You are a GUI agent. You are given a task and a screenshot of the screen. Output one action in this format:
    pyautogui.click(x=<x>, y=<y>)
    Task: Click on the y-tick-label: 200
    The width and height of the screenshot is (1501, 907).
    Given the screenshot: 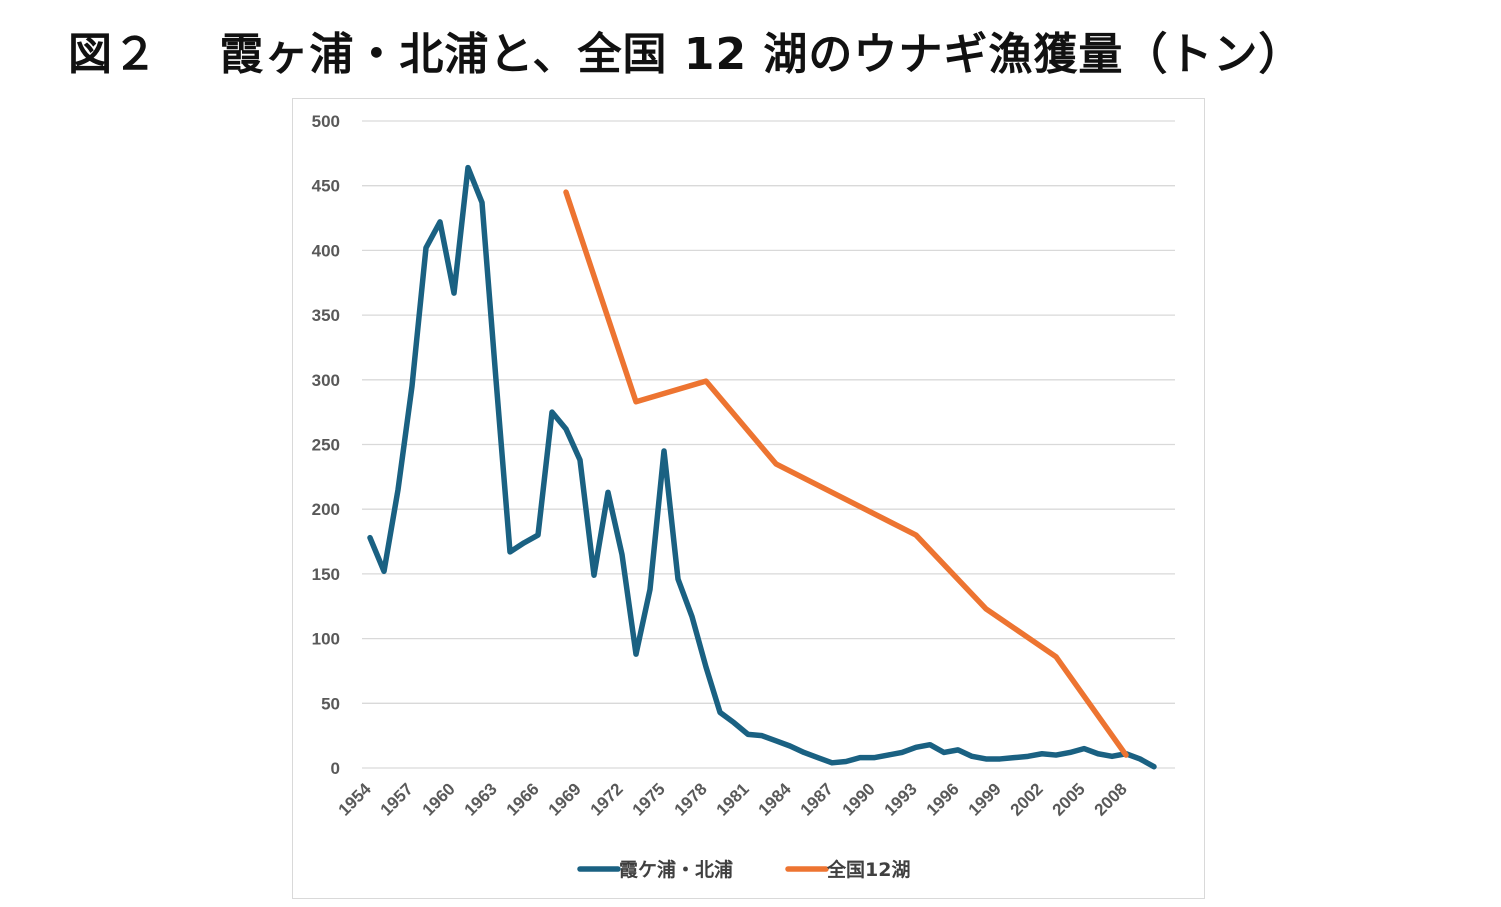 What is the action you would take?
    pyautogui.click(x=326, y=509)
    